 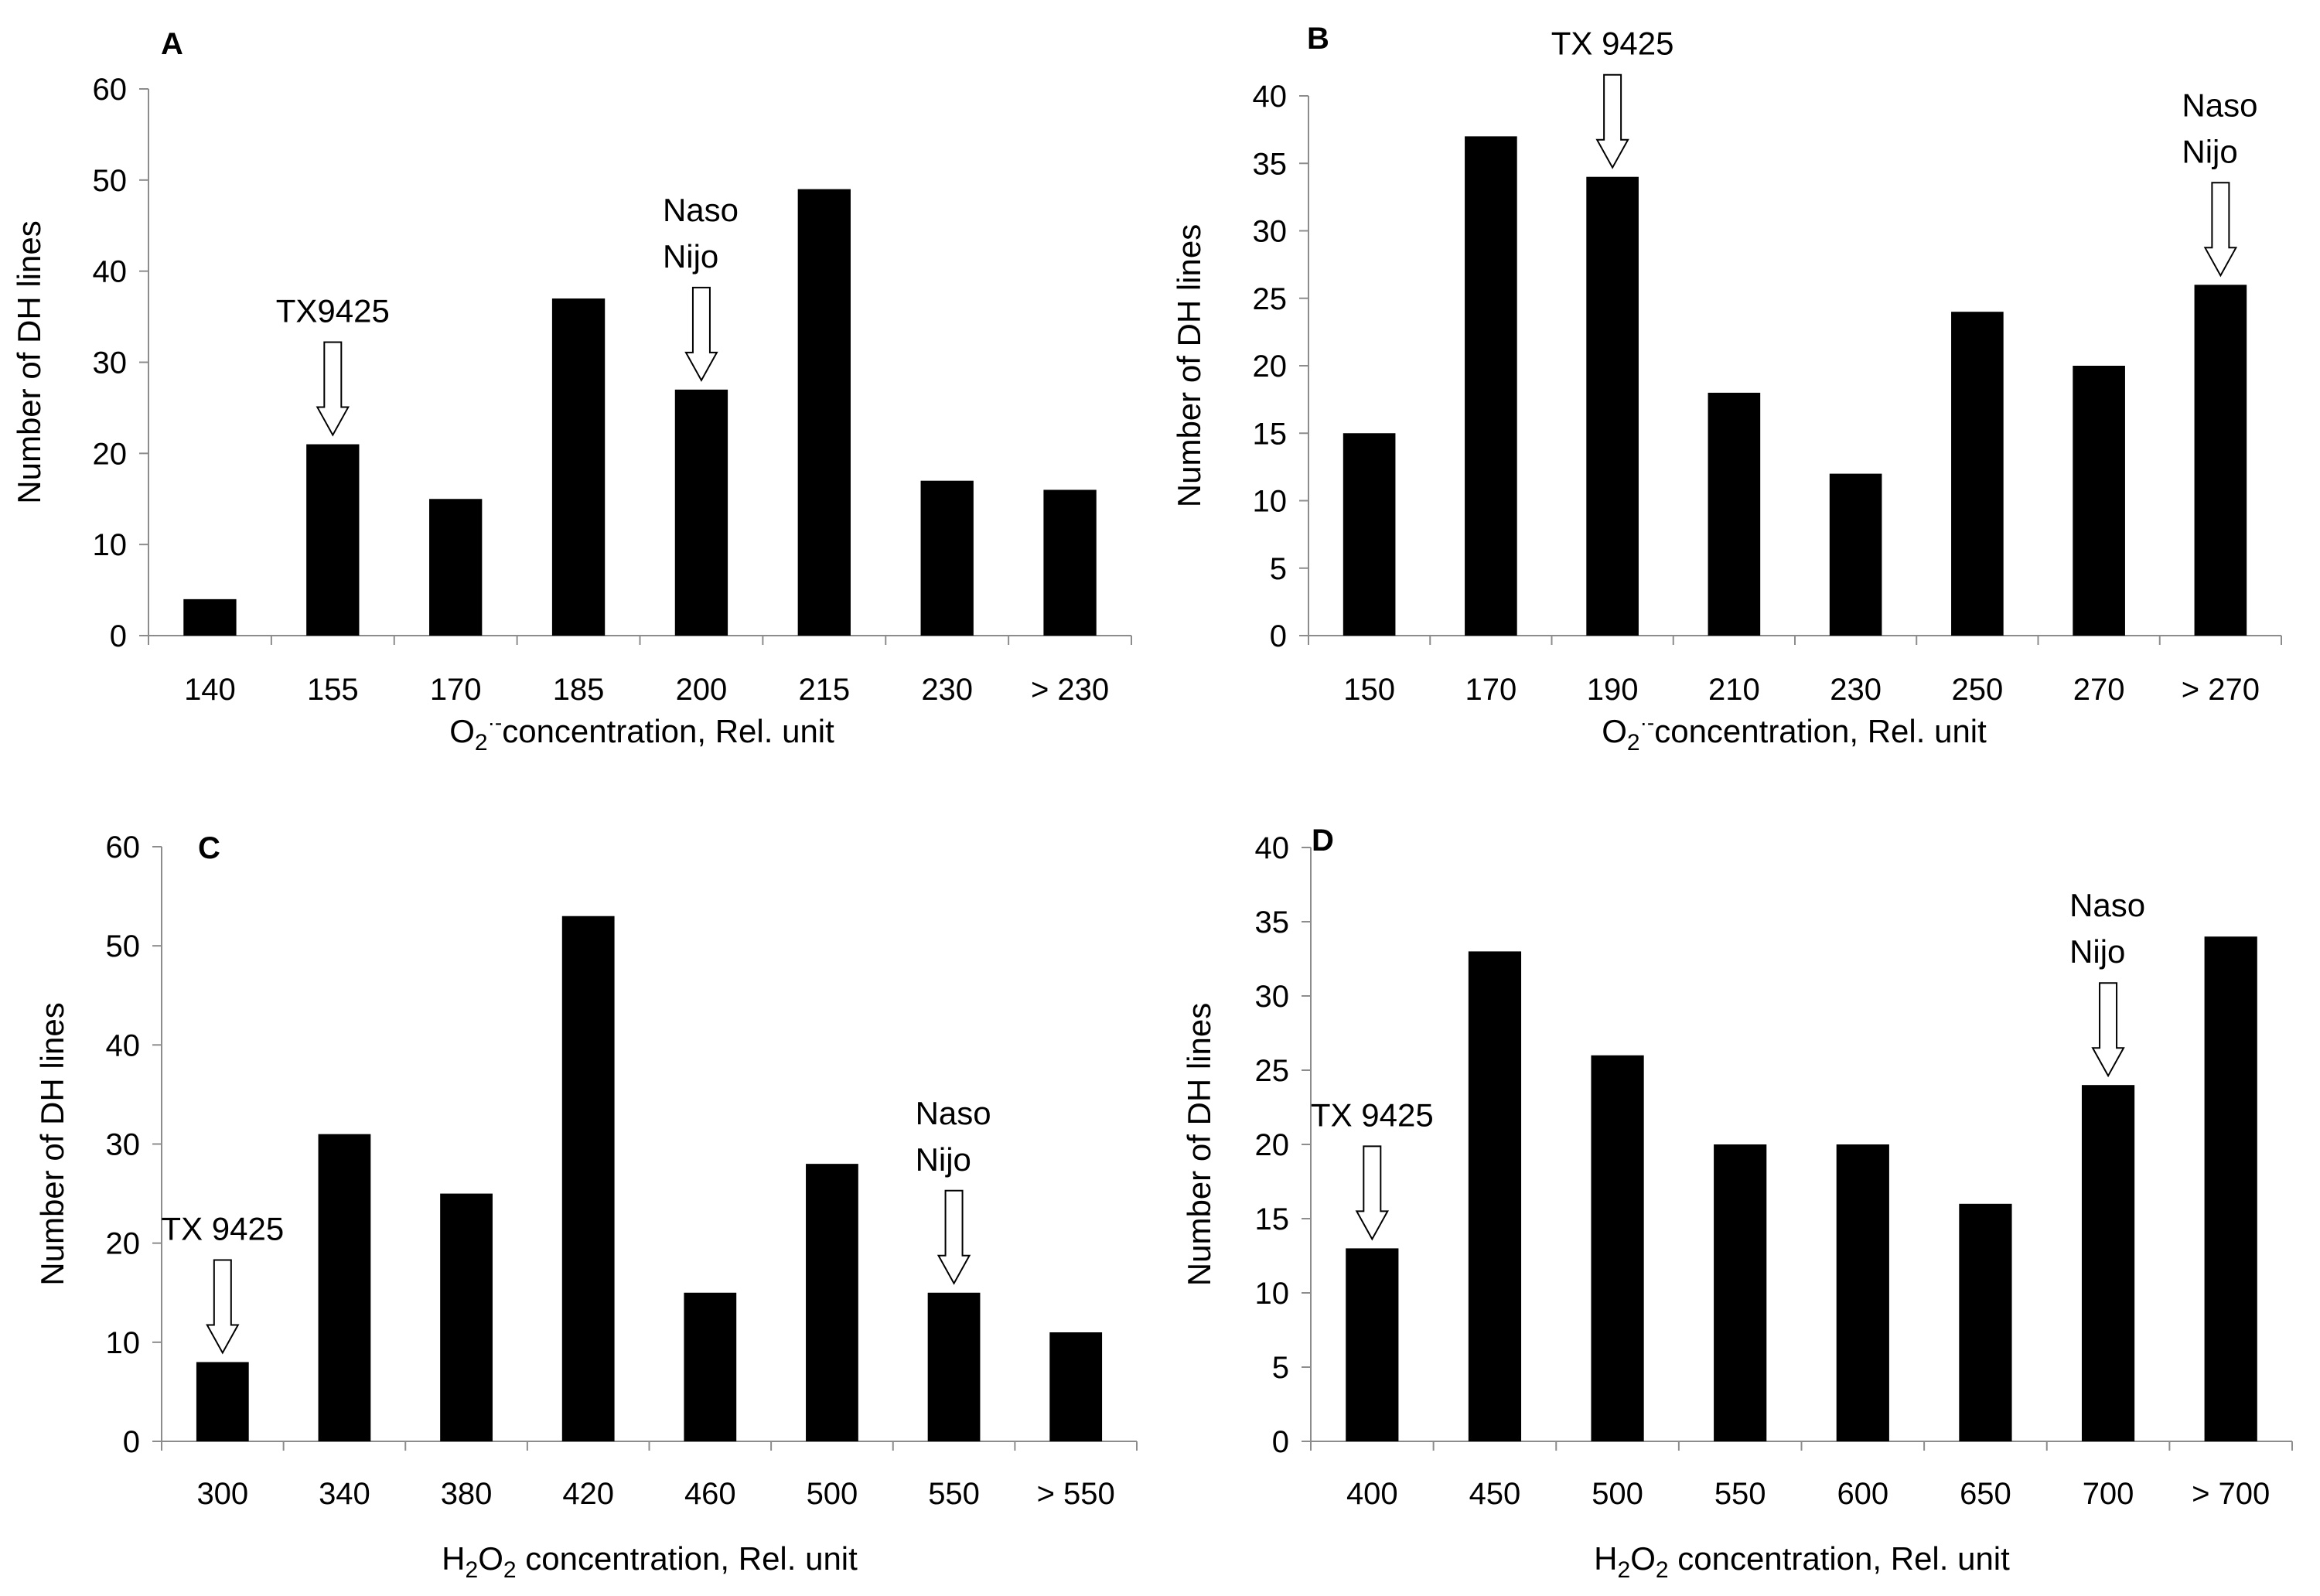 I want to click on x-tick-label: 215, so click(x=824, y=690).